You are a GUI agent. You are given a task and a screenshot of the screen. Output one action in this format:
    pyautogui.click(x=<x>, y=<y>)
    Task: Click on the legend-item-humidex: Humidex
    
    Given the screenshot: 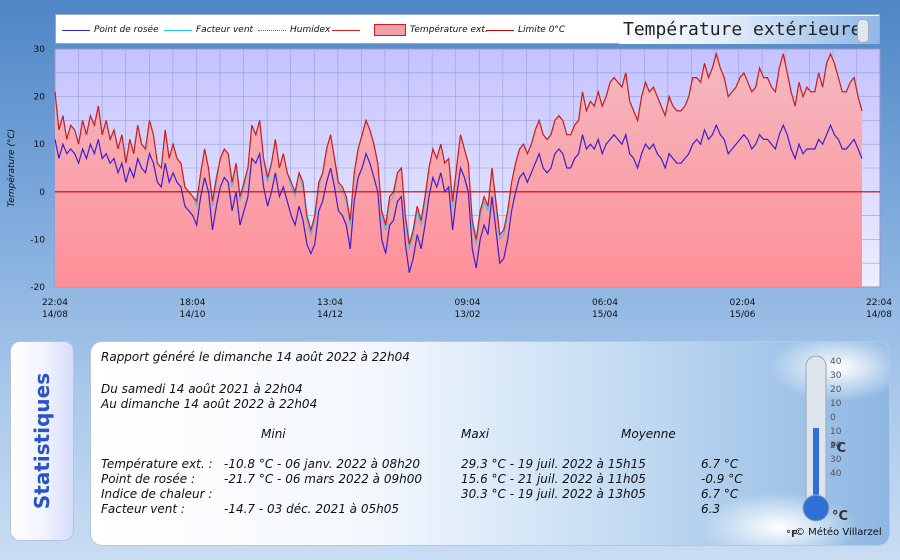 What is the action you would take?
    pyautogui.click(x=294, y=30)
    